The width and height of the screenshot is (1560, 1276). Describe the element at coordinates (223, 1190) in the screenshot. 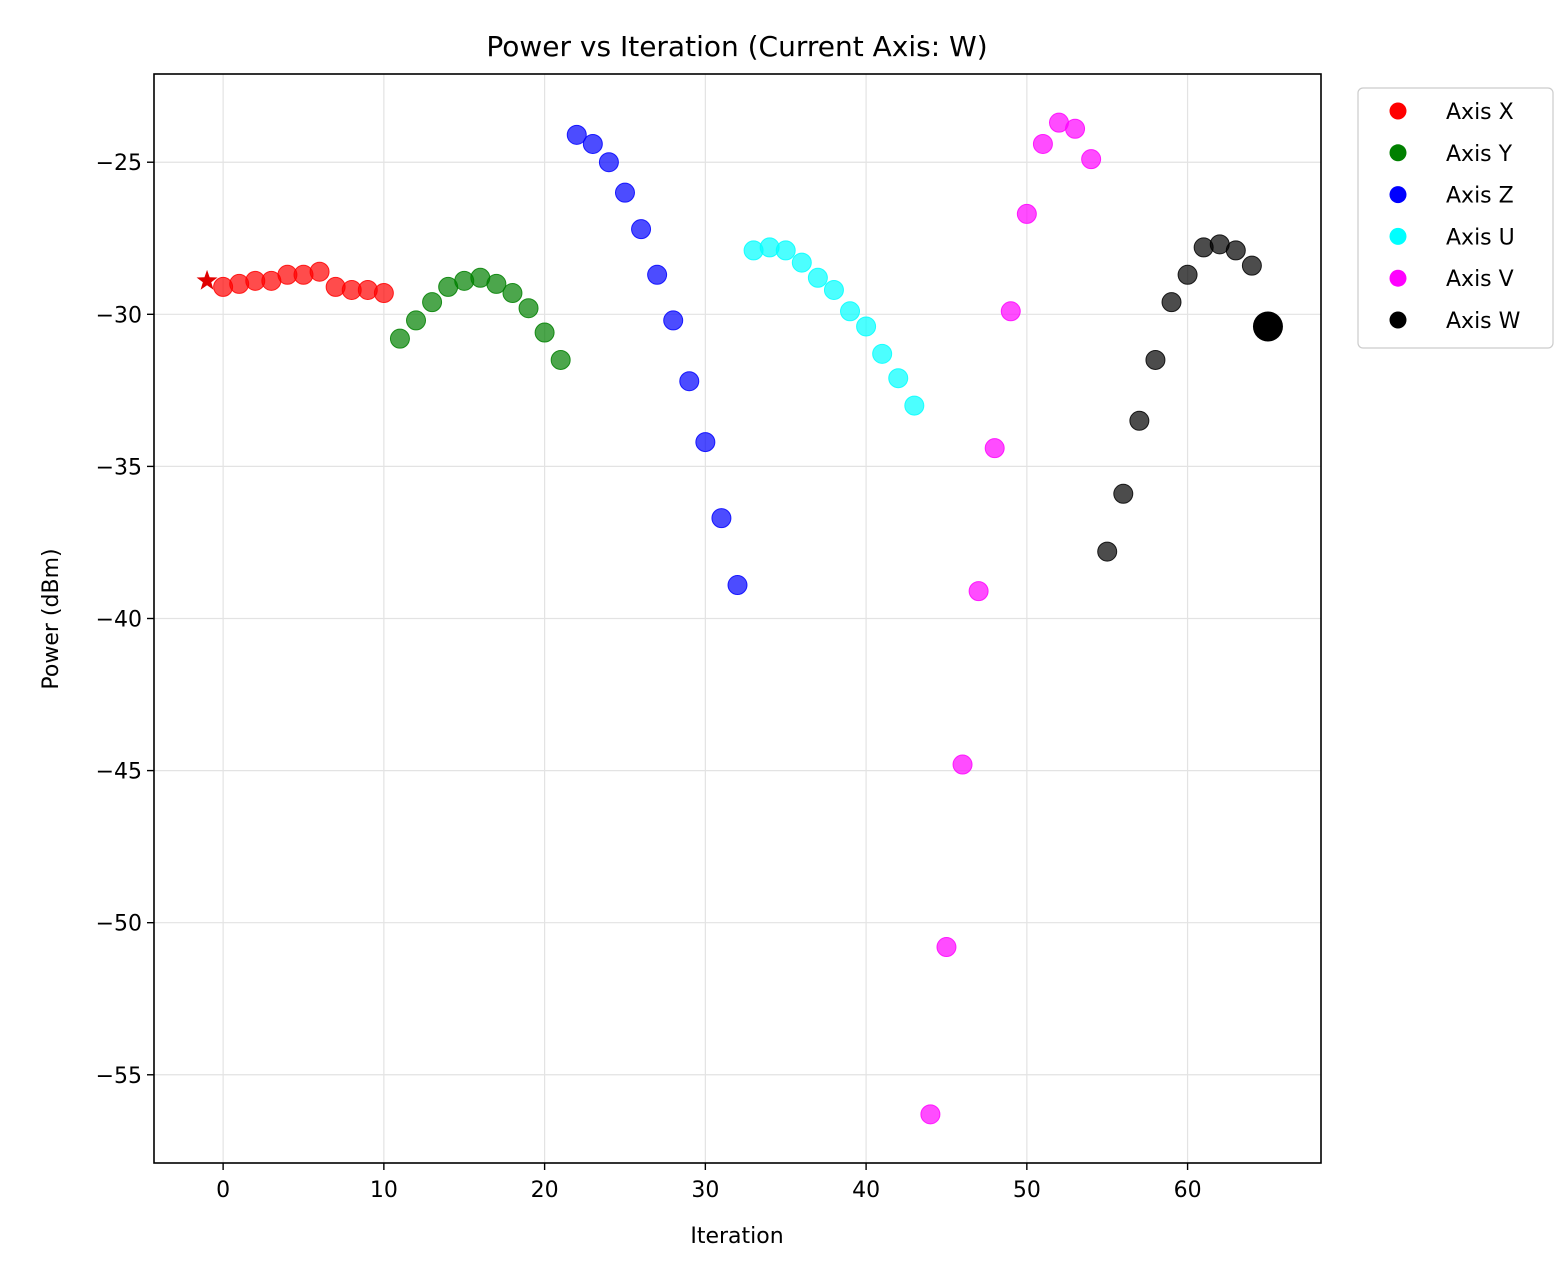

I see `x-tick-label: 0` at that location.